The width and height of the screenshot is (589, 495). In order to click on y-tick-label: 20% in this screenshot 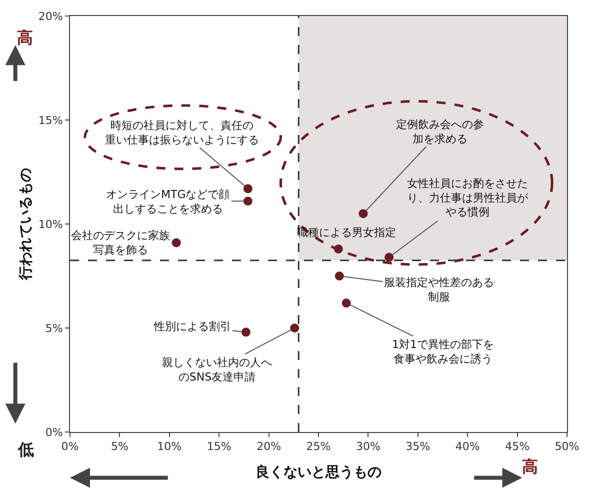, I will do `click(50, 16)`.